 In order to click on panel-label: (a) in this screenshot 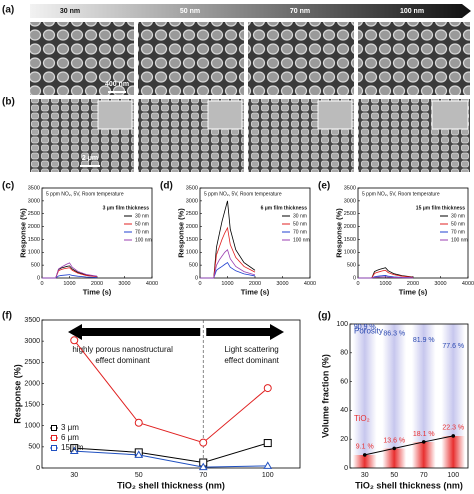, I will do `click(8, 10)`.